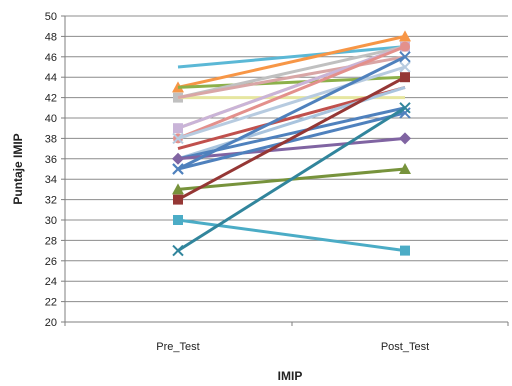 The image size is (512, 386). Describe the element at coordinates (51, 99) in the screenshot. I see `y-tick-label: 42` at that location.